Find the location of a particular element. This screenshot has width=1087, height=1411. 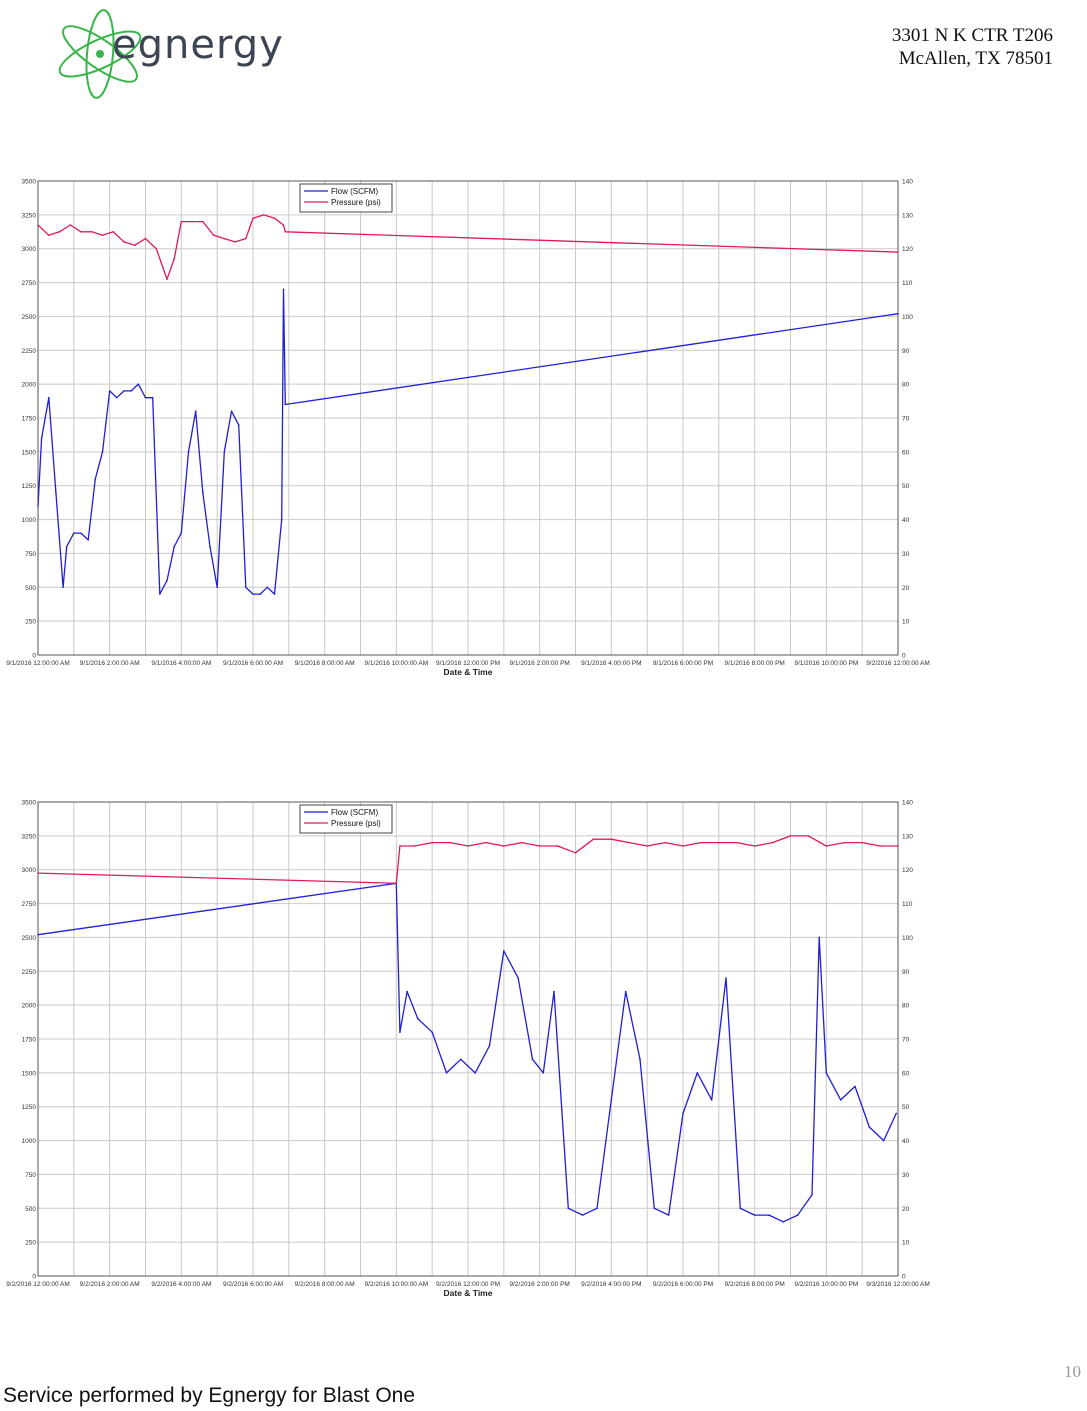

x-tick-label: 9/2/2016 2:00:00 AM is located at coordinates (110, 1284).